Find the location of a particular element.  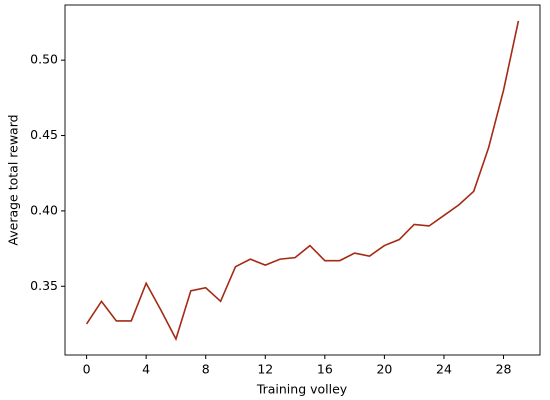

x-tick-label: 0 is located at coordinates (87, 369).